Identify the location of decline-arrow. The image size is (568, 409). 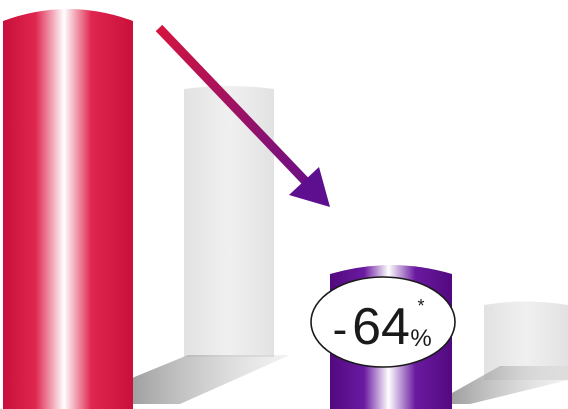
(242, 115).